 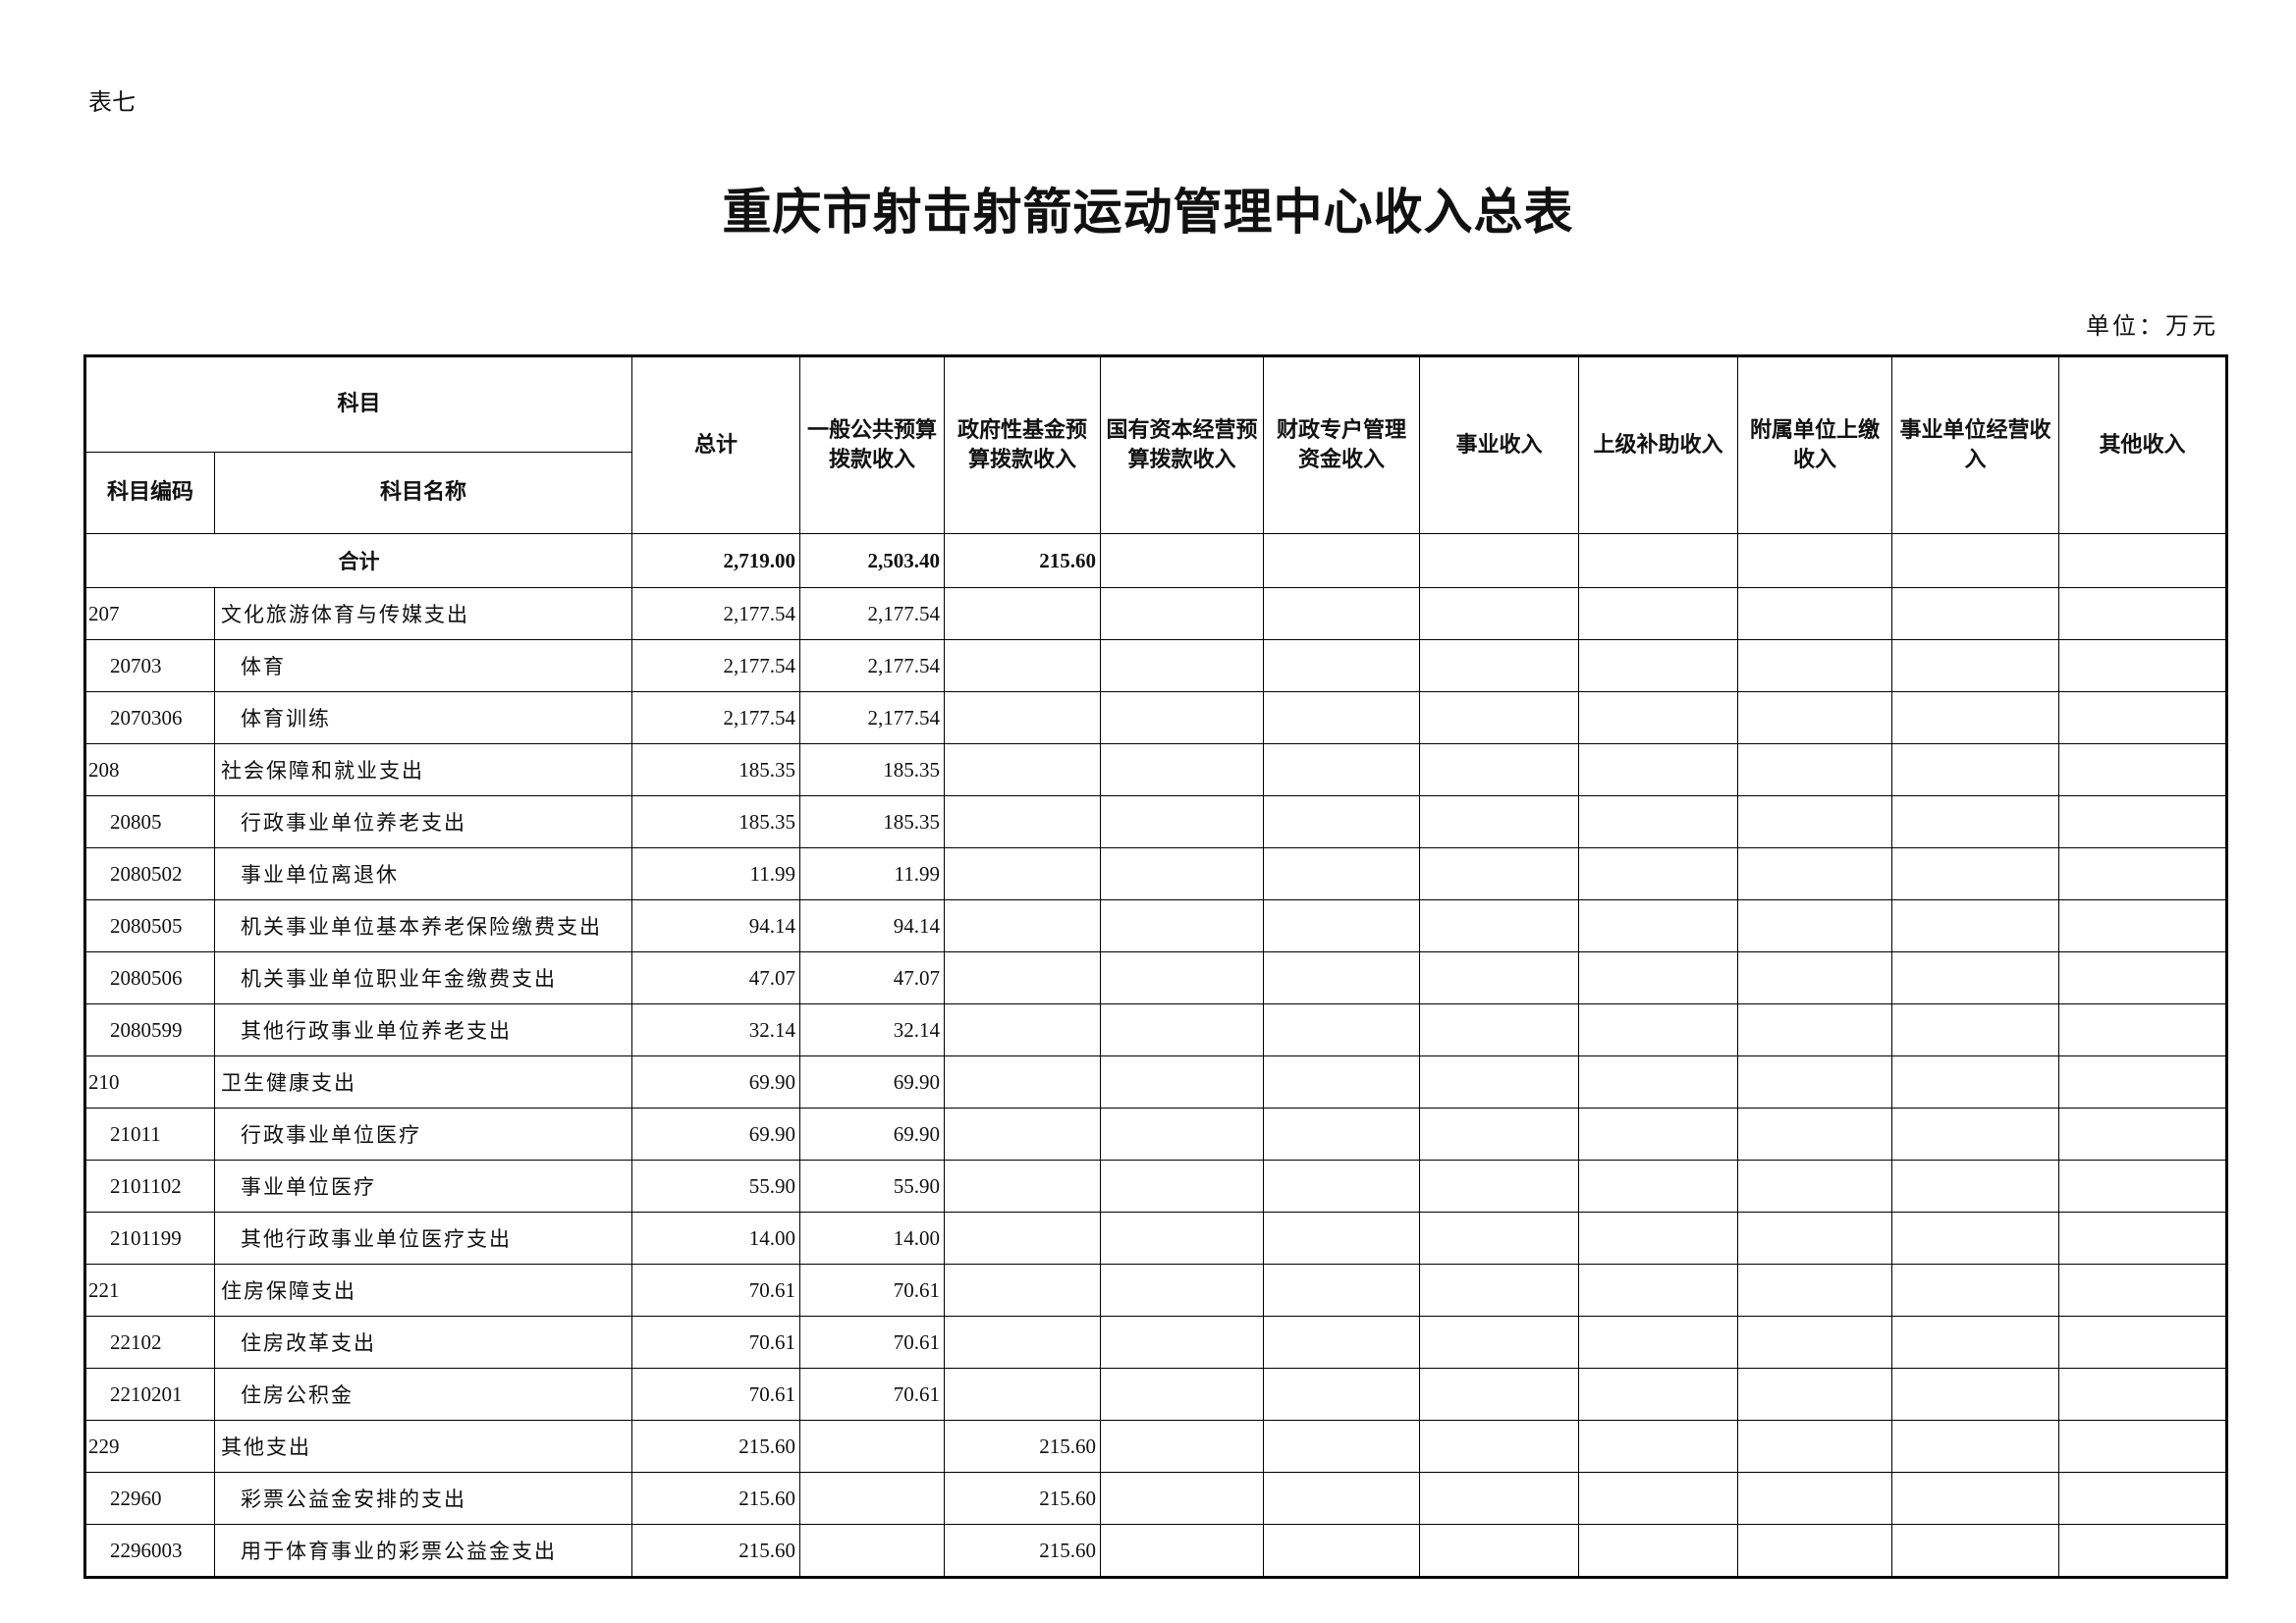 What do you see at coordinates (1499, 444) in the screenshot?
I see `column-header: 事业收入` at bounding box center [1499, 444].